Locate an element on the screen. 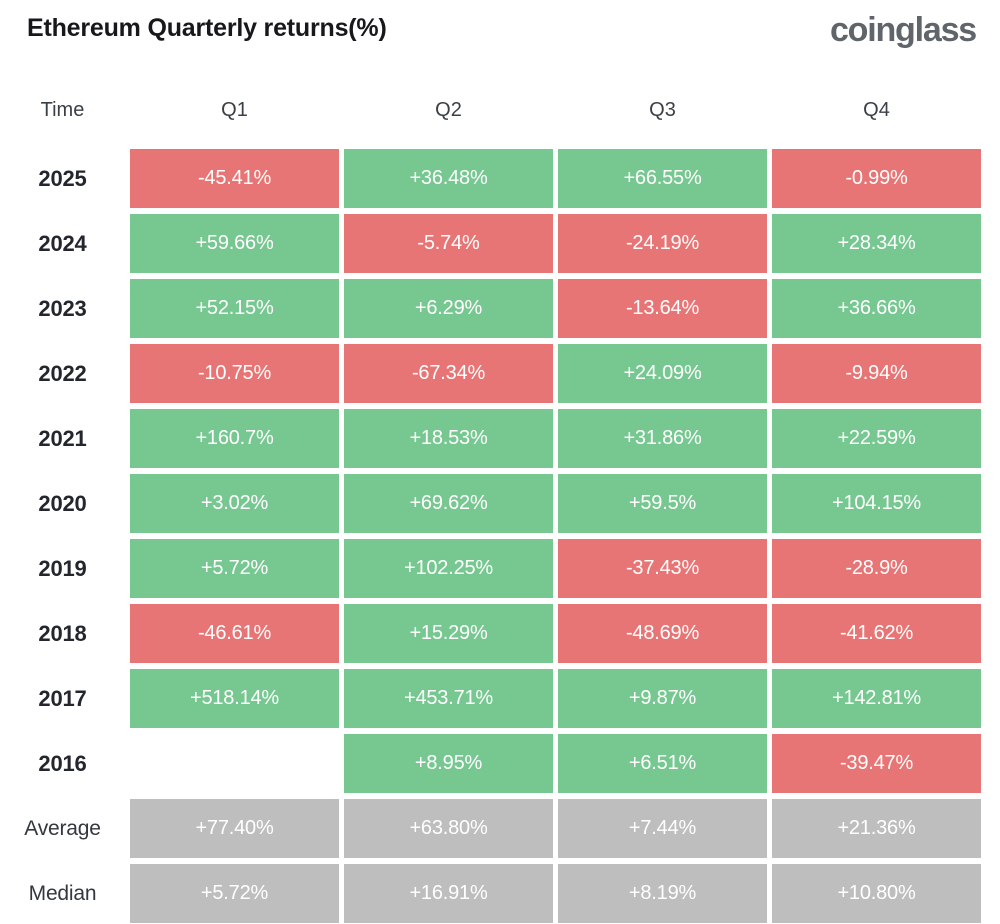 The image size is (1000, 924). row-label-2017: 2017 is located at coordinates (62, 698).